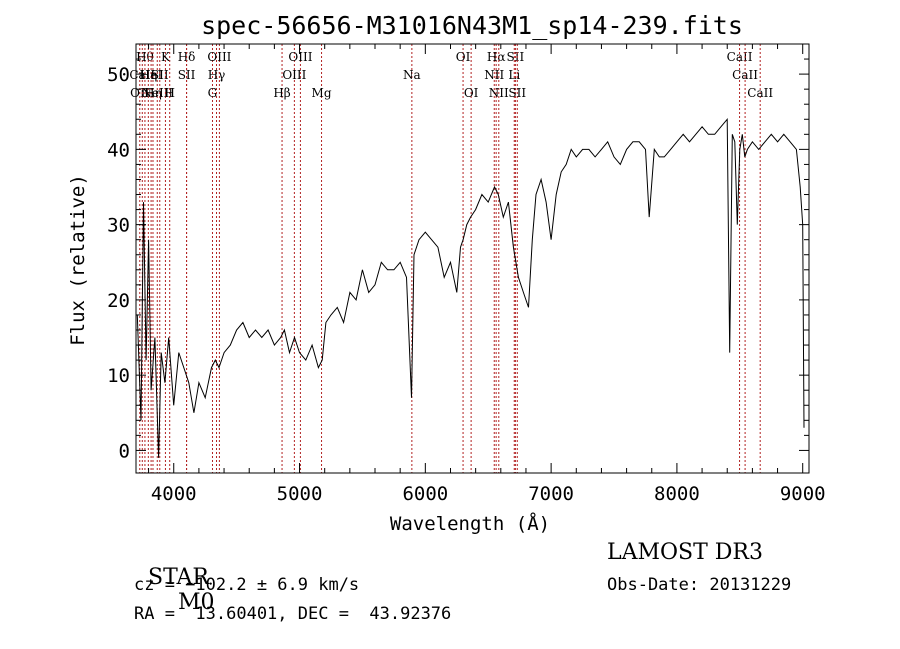 Image resolution: width=900 pixels, height=649 pixels. I want to click on line-label-7: SII, so click(160, 75).